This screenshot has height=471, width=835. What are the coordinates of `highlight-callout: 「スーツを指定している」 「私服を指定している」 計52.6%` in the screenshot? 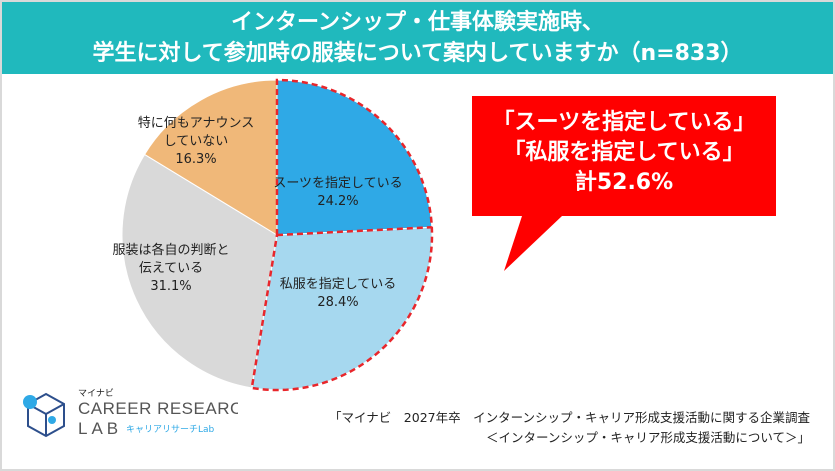 It's located at (624, 183).